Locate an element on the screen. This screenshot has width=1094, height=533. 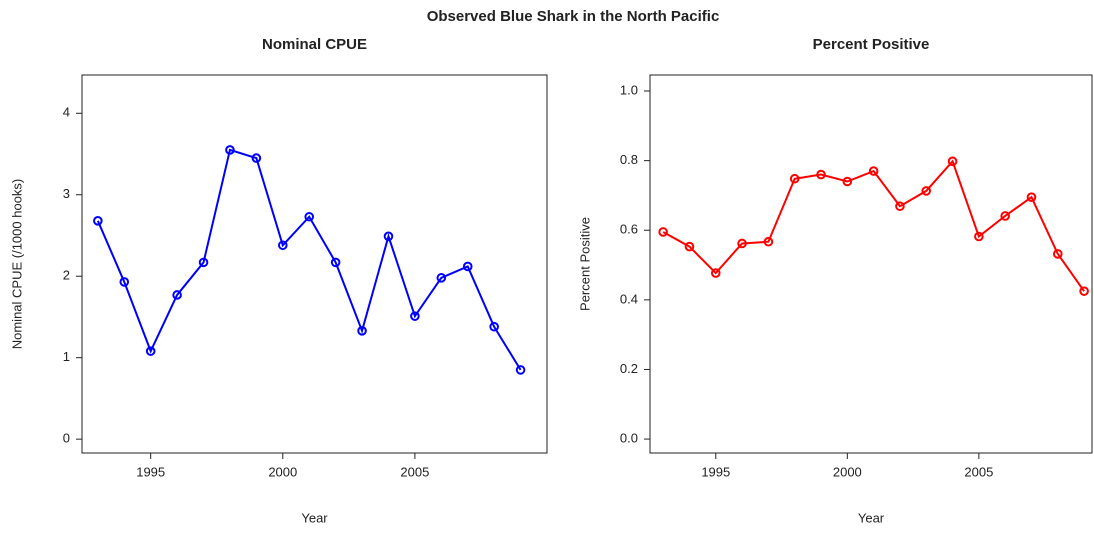
y-tick-label: 2 is located at coordinates (66, 275).